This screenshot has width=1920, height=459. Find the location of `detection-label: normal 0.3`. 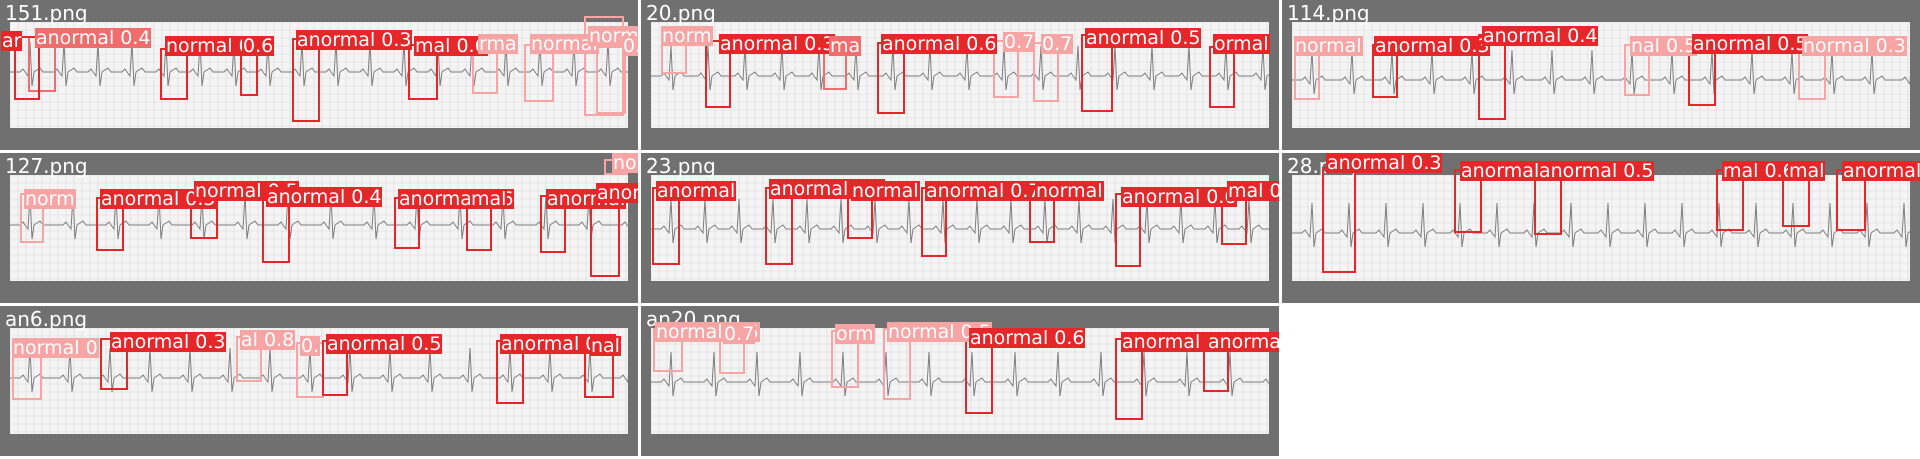

detection-label: normal 0.3 is located at coordinates (1854, 46).